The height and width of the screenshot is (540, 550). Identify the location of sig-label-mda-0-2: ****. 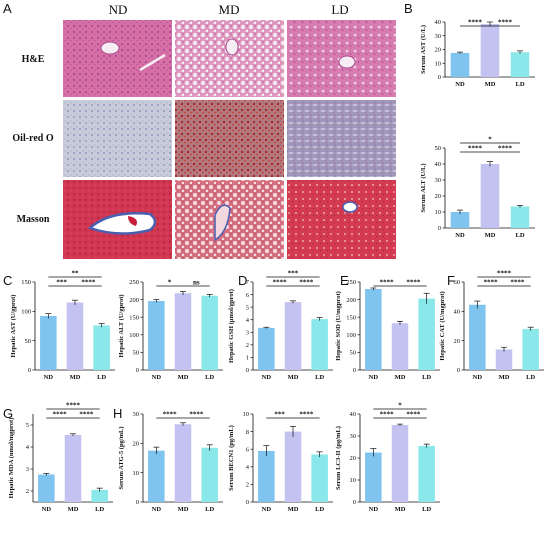
(73, 406).